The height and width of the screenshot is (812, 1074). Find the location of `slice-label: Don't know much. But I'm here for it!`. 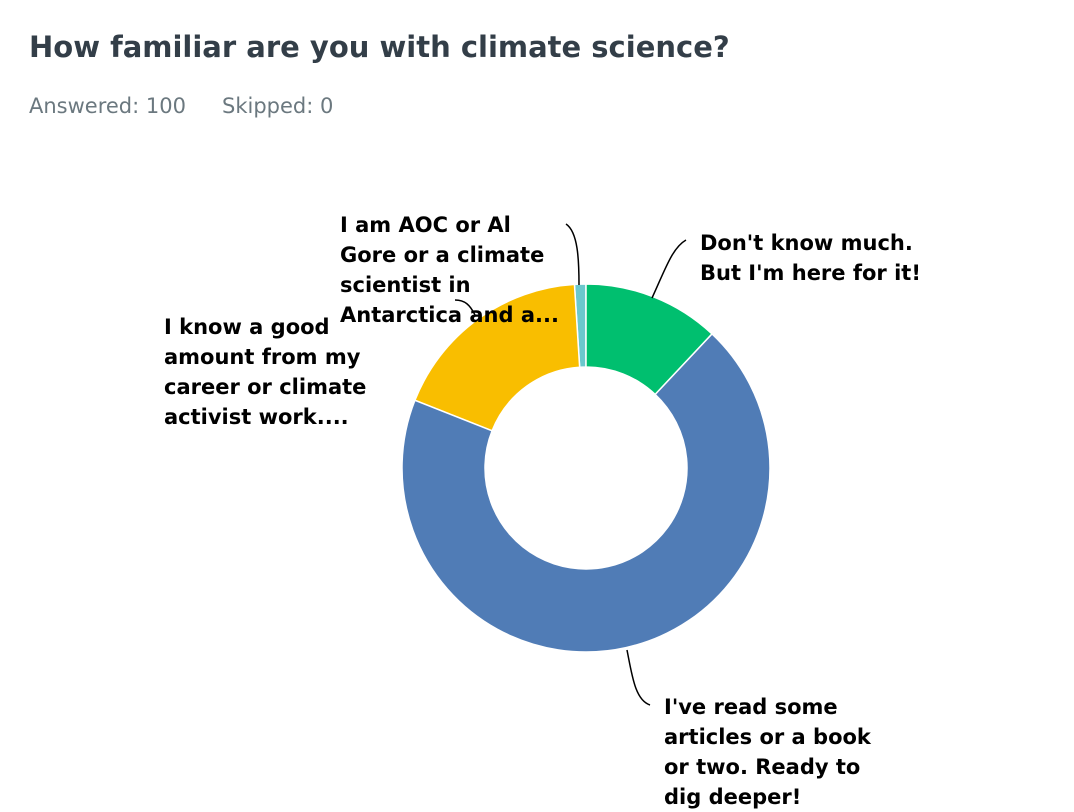

slice-label: Don't know much. But I'm here for it! is located at coordinates (810, 258).